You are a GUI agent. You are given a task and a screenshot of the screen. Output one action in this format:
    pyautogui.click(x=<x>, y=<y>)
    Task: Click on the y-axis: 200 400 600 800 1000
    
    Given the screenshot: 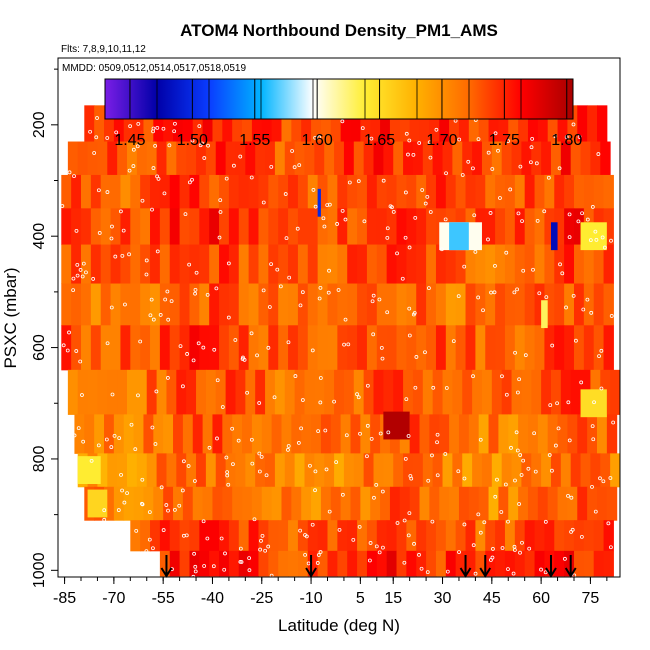 What is the action you would take?
    pyautogui.click(x=44, y=328)
    